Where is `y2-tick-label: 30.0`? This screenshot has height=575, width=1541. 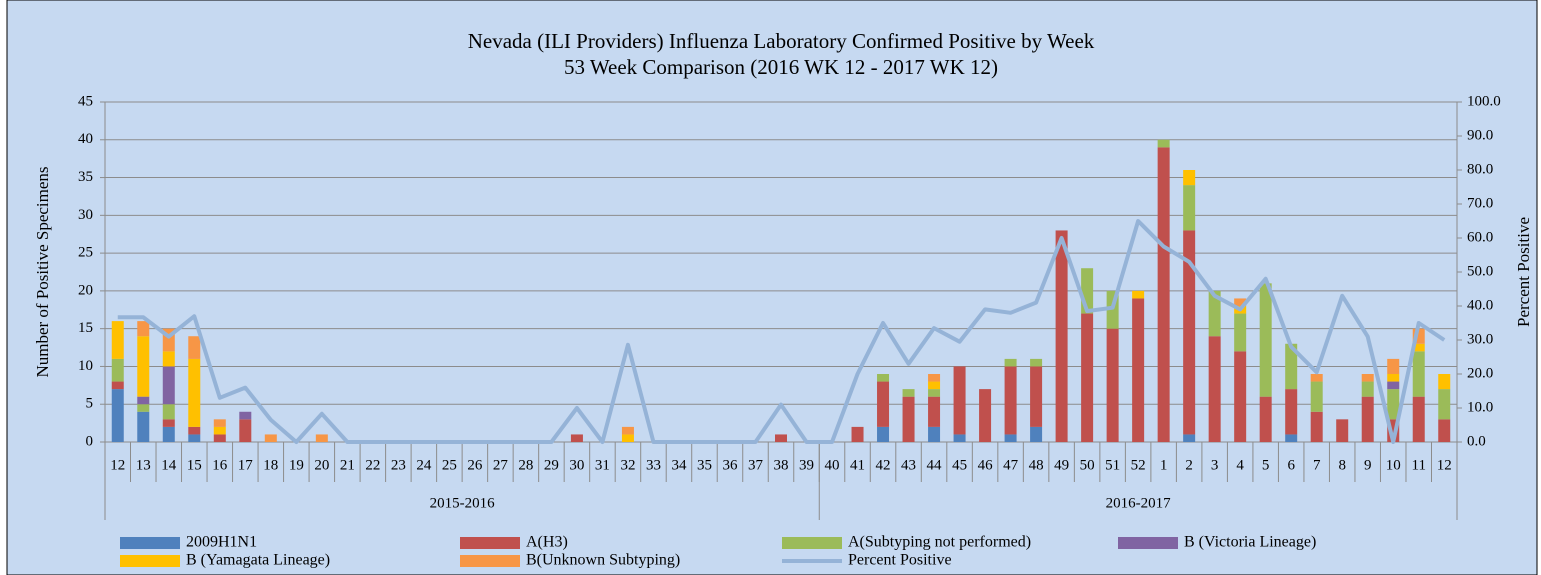
y2-tick-label: 30.0 is located at coordinates (1480, 339).